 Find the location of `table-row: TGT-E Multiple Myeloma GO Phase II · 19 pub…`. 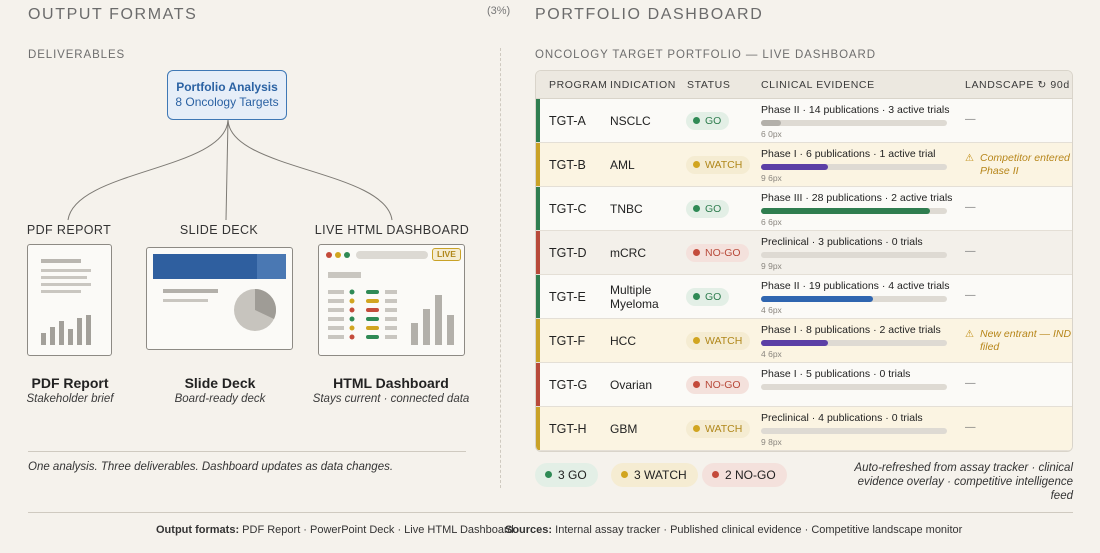

table-row: TGT-E Multiple Myeloma GO Phase II · 19 pub… is located at coordinates (804, 297).